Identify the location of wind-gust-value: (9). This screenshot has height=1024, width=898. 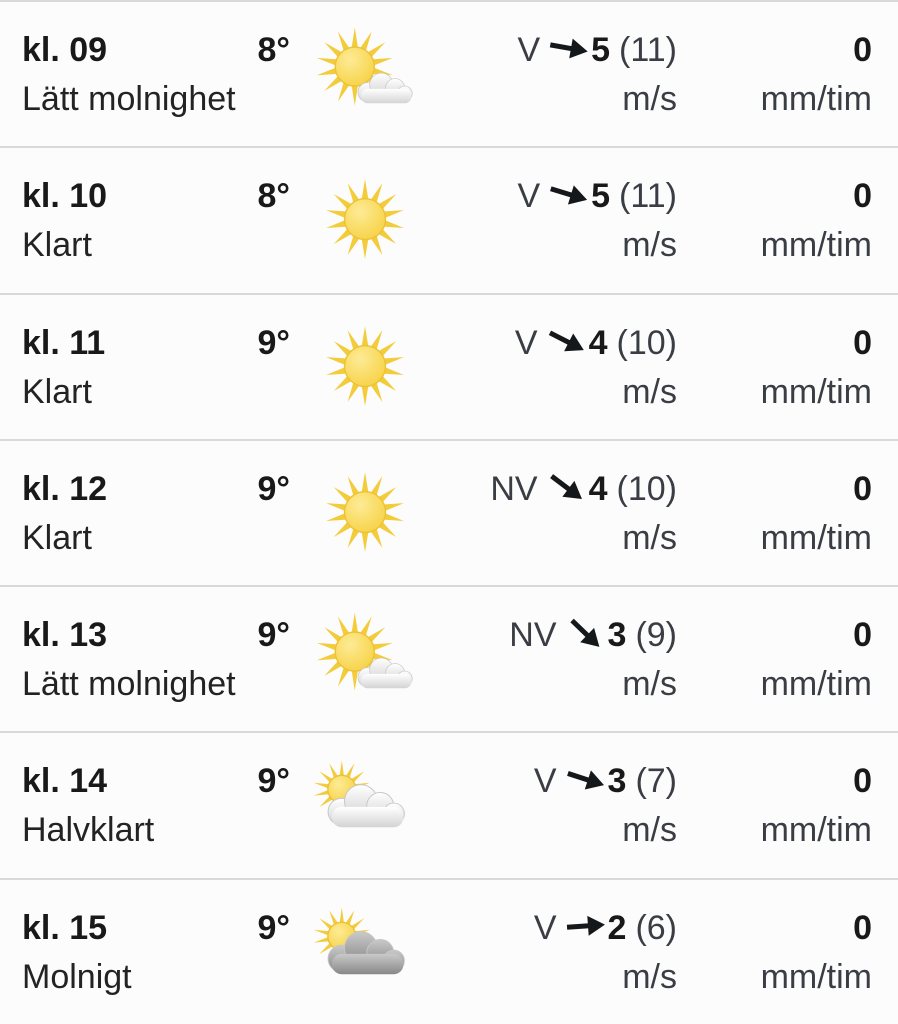
(656, 635).